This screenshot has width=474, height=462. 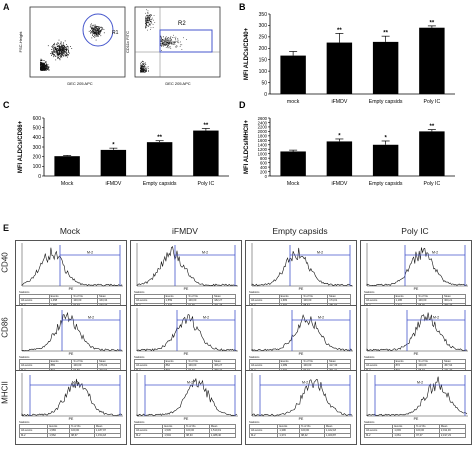 I want to click on y-tick-label: 1200, so click(x=263, y=149).